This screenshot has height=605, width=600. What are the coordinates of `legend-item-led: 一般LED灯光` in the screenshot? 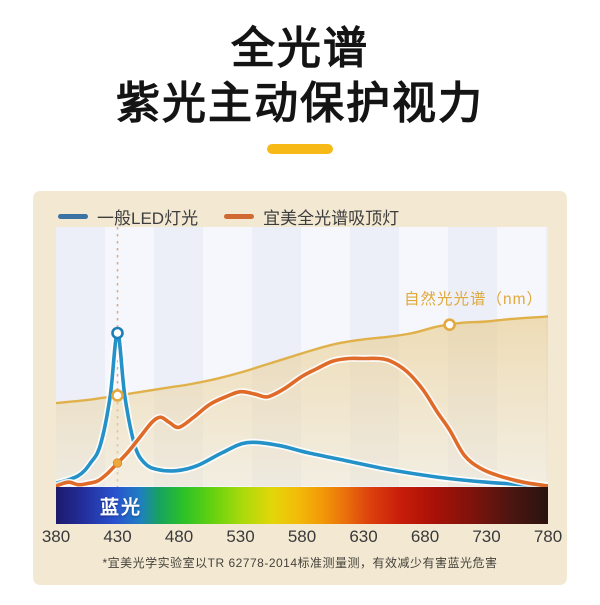 It's located at (128, 216).